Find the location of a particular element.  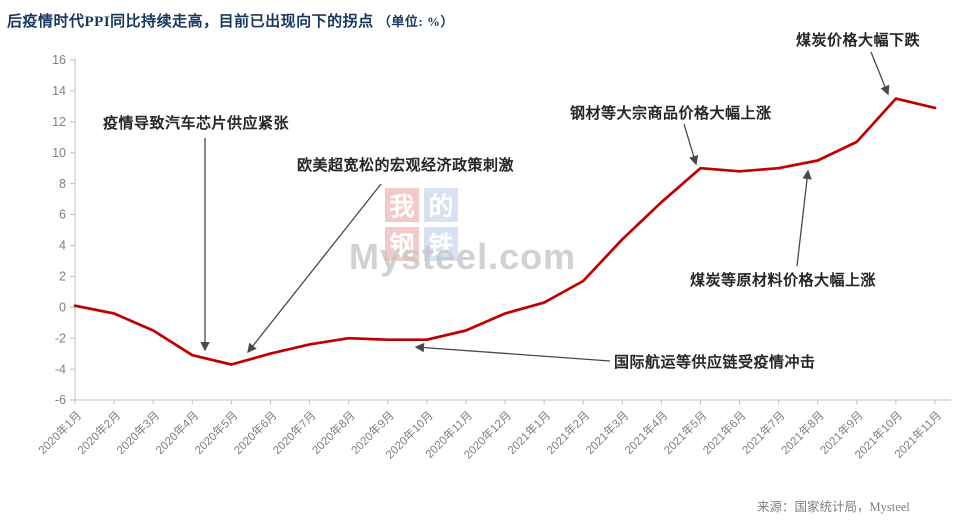

watermark: 我 的 钢 铁 Mysteel.com is located at coordinates (462, 232).